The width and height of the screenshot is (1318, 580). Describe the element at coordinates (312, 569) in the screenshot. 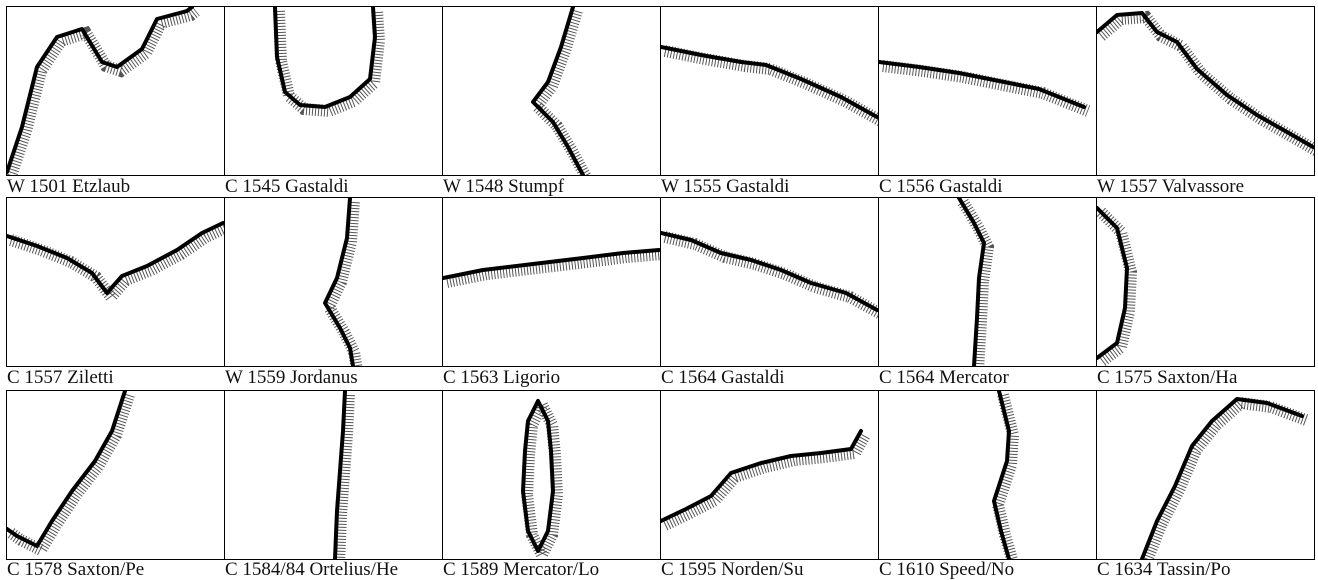

I see `caption: C 1584/84 Ortelius/He` at that location.